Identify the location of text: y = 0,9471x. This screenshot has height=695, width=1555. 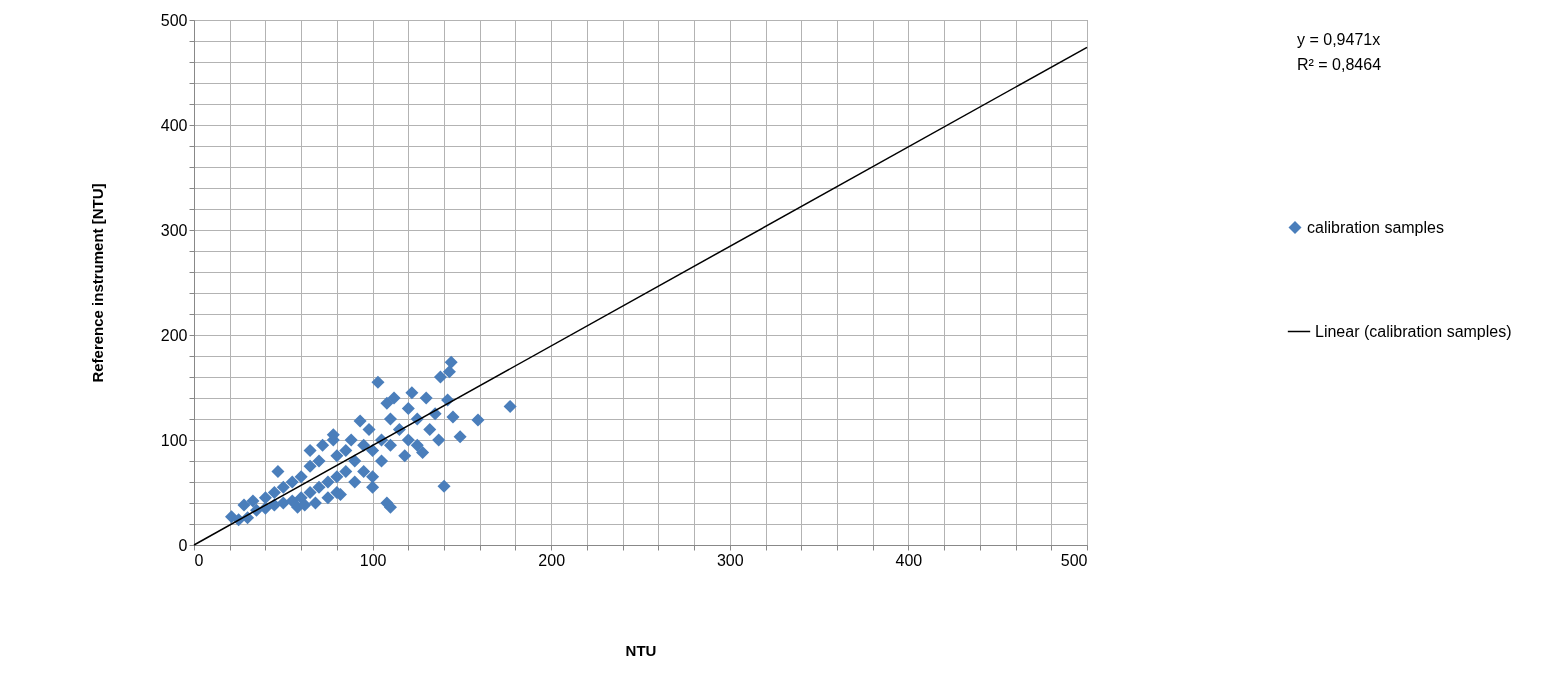
(1339, 39).